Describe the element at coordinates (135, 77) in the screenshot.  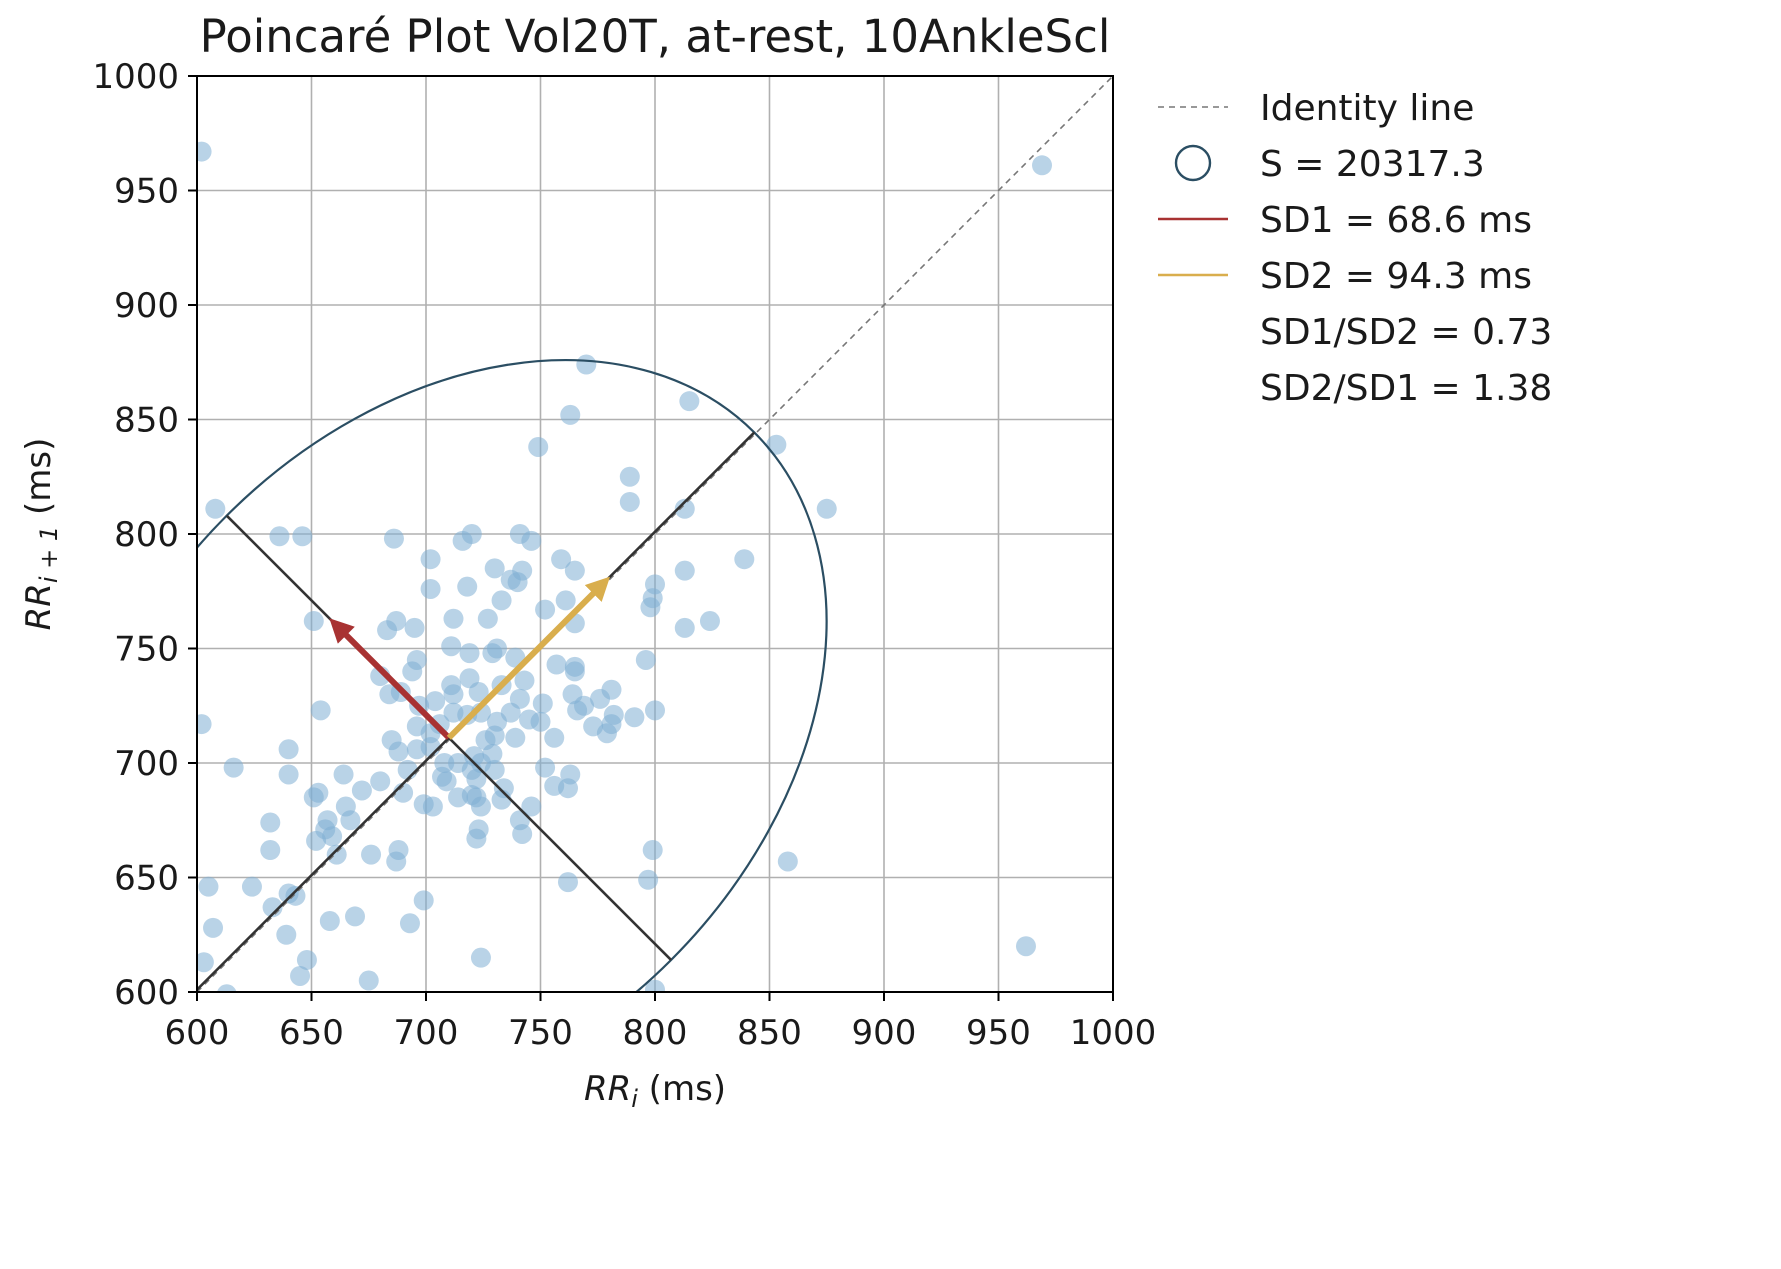
I see `y-tick-label: 1000` at that location.